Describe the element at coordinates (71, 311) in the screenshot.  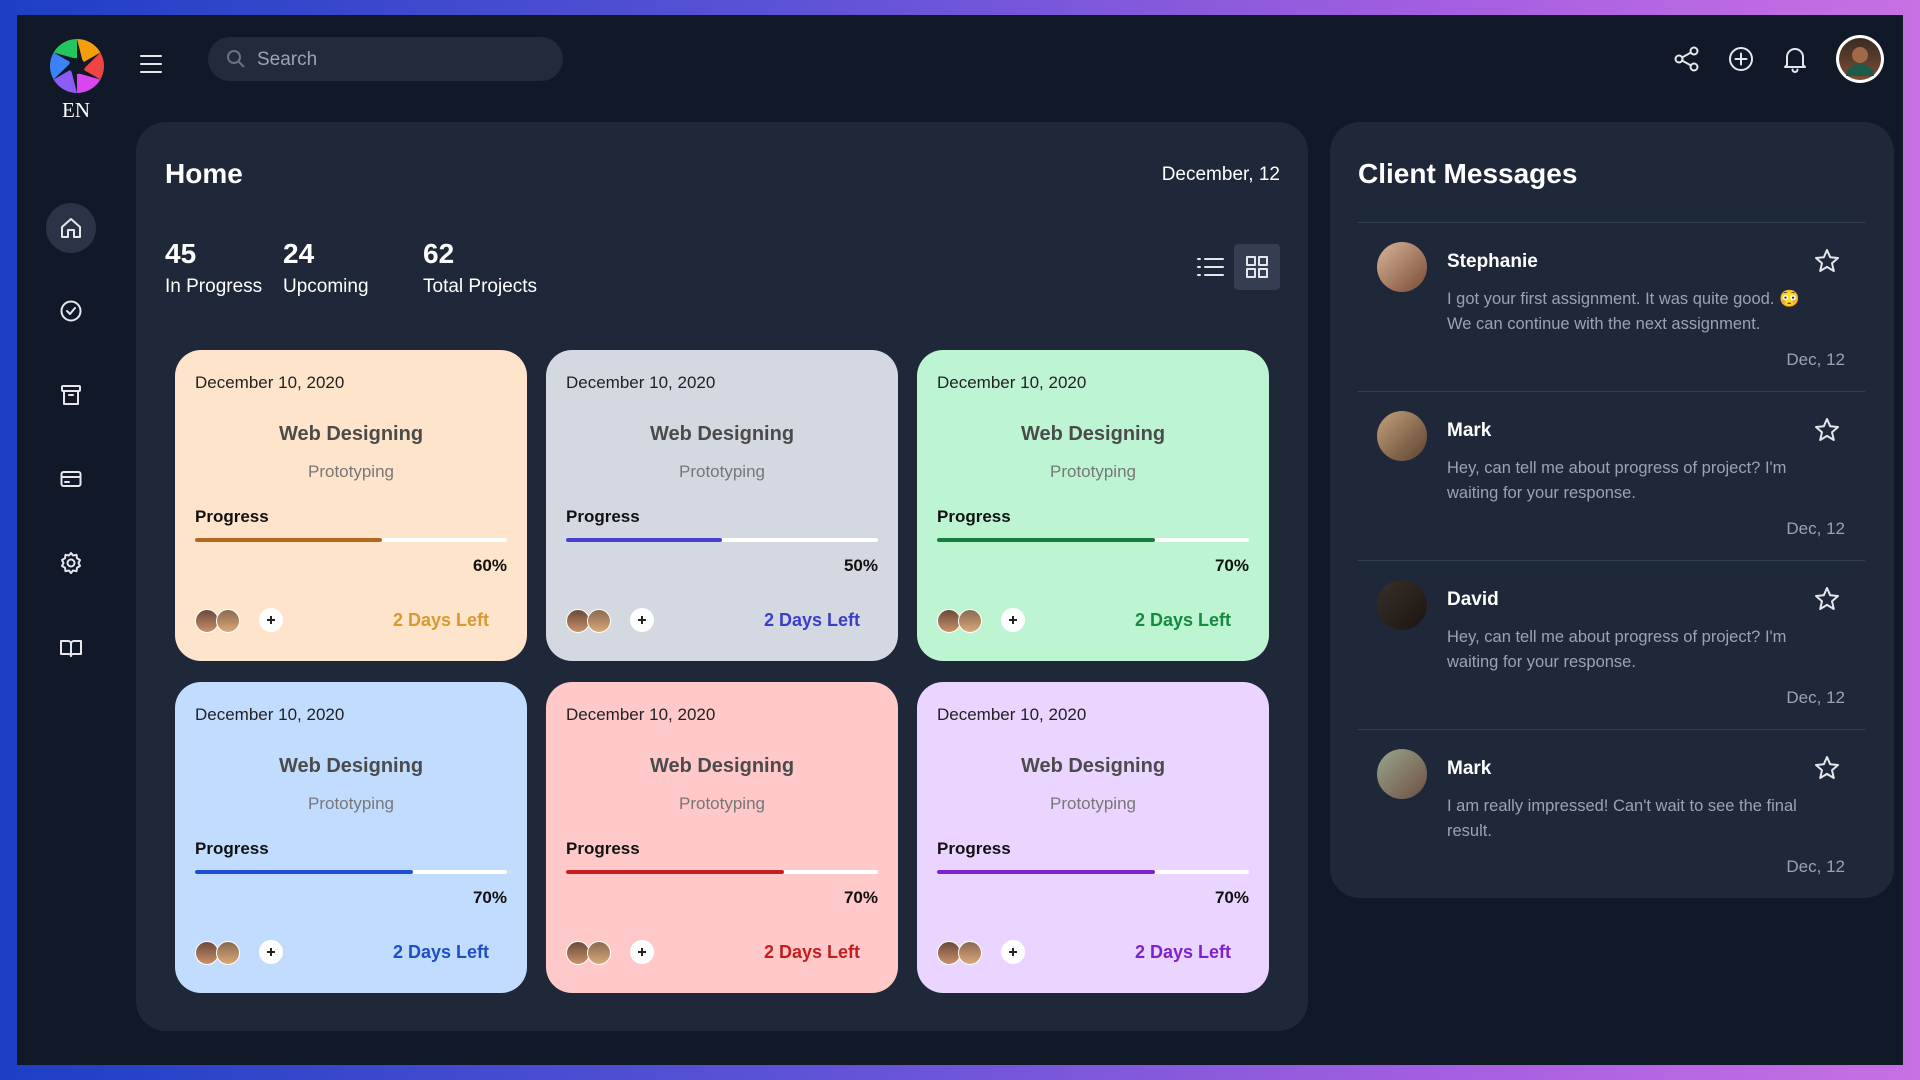
I see `nav-tasks` at that location.